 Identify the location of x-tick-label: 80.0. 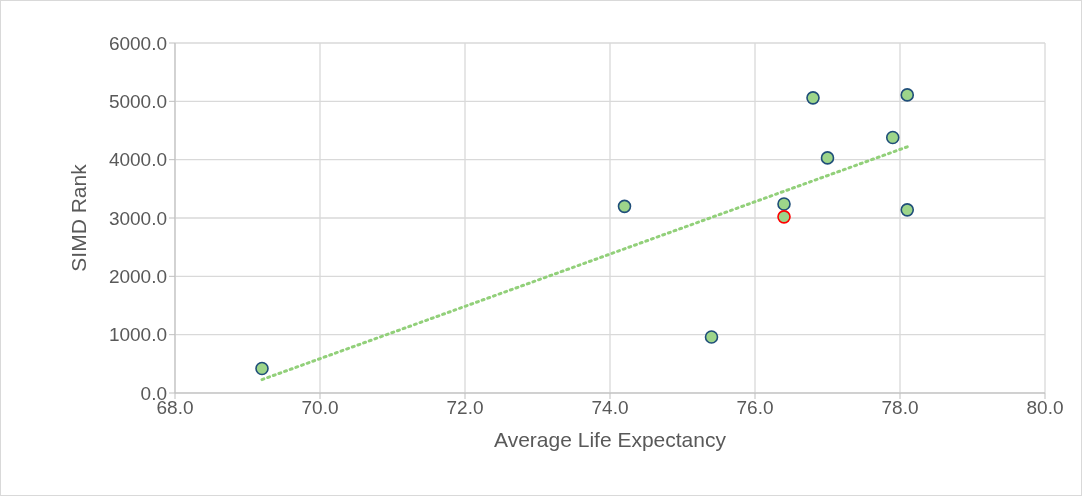
(1045, 408).